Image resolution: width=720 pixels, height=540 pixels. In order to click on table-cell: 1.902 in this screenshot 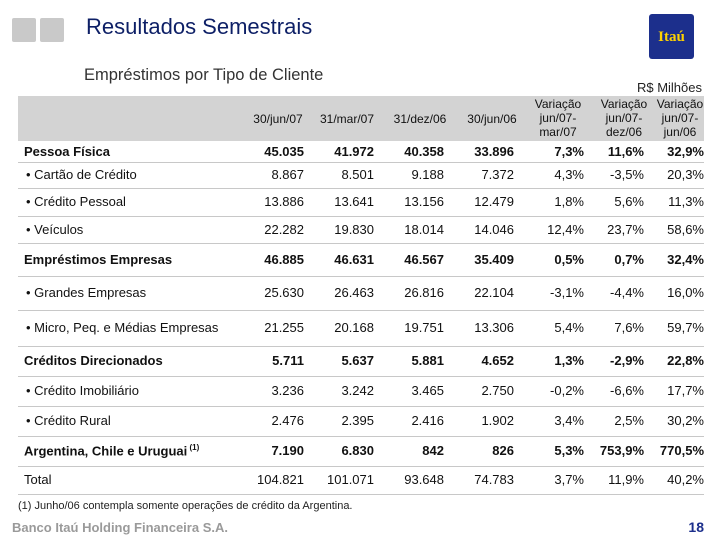, I will do `click(497, 420)`.